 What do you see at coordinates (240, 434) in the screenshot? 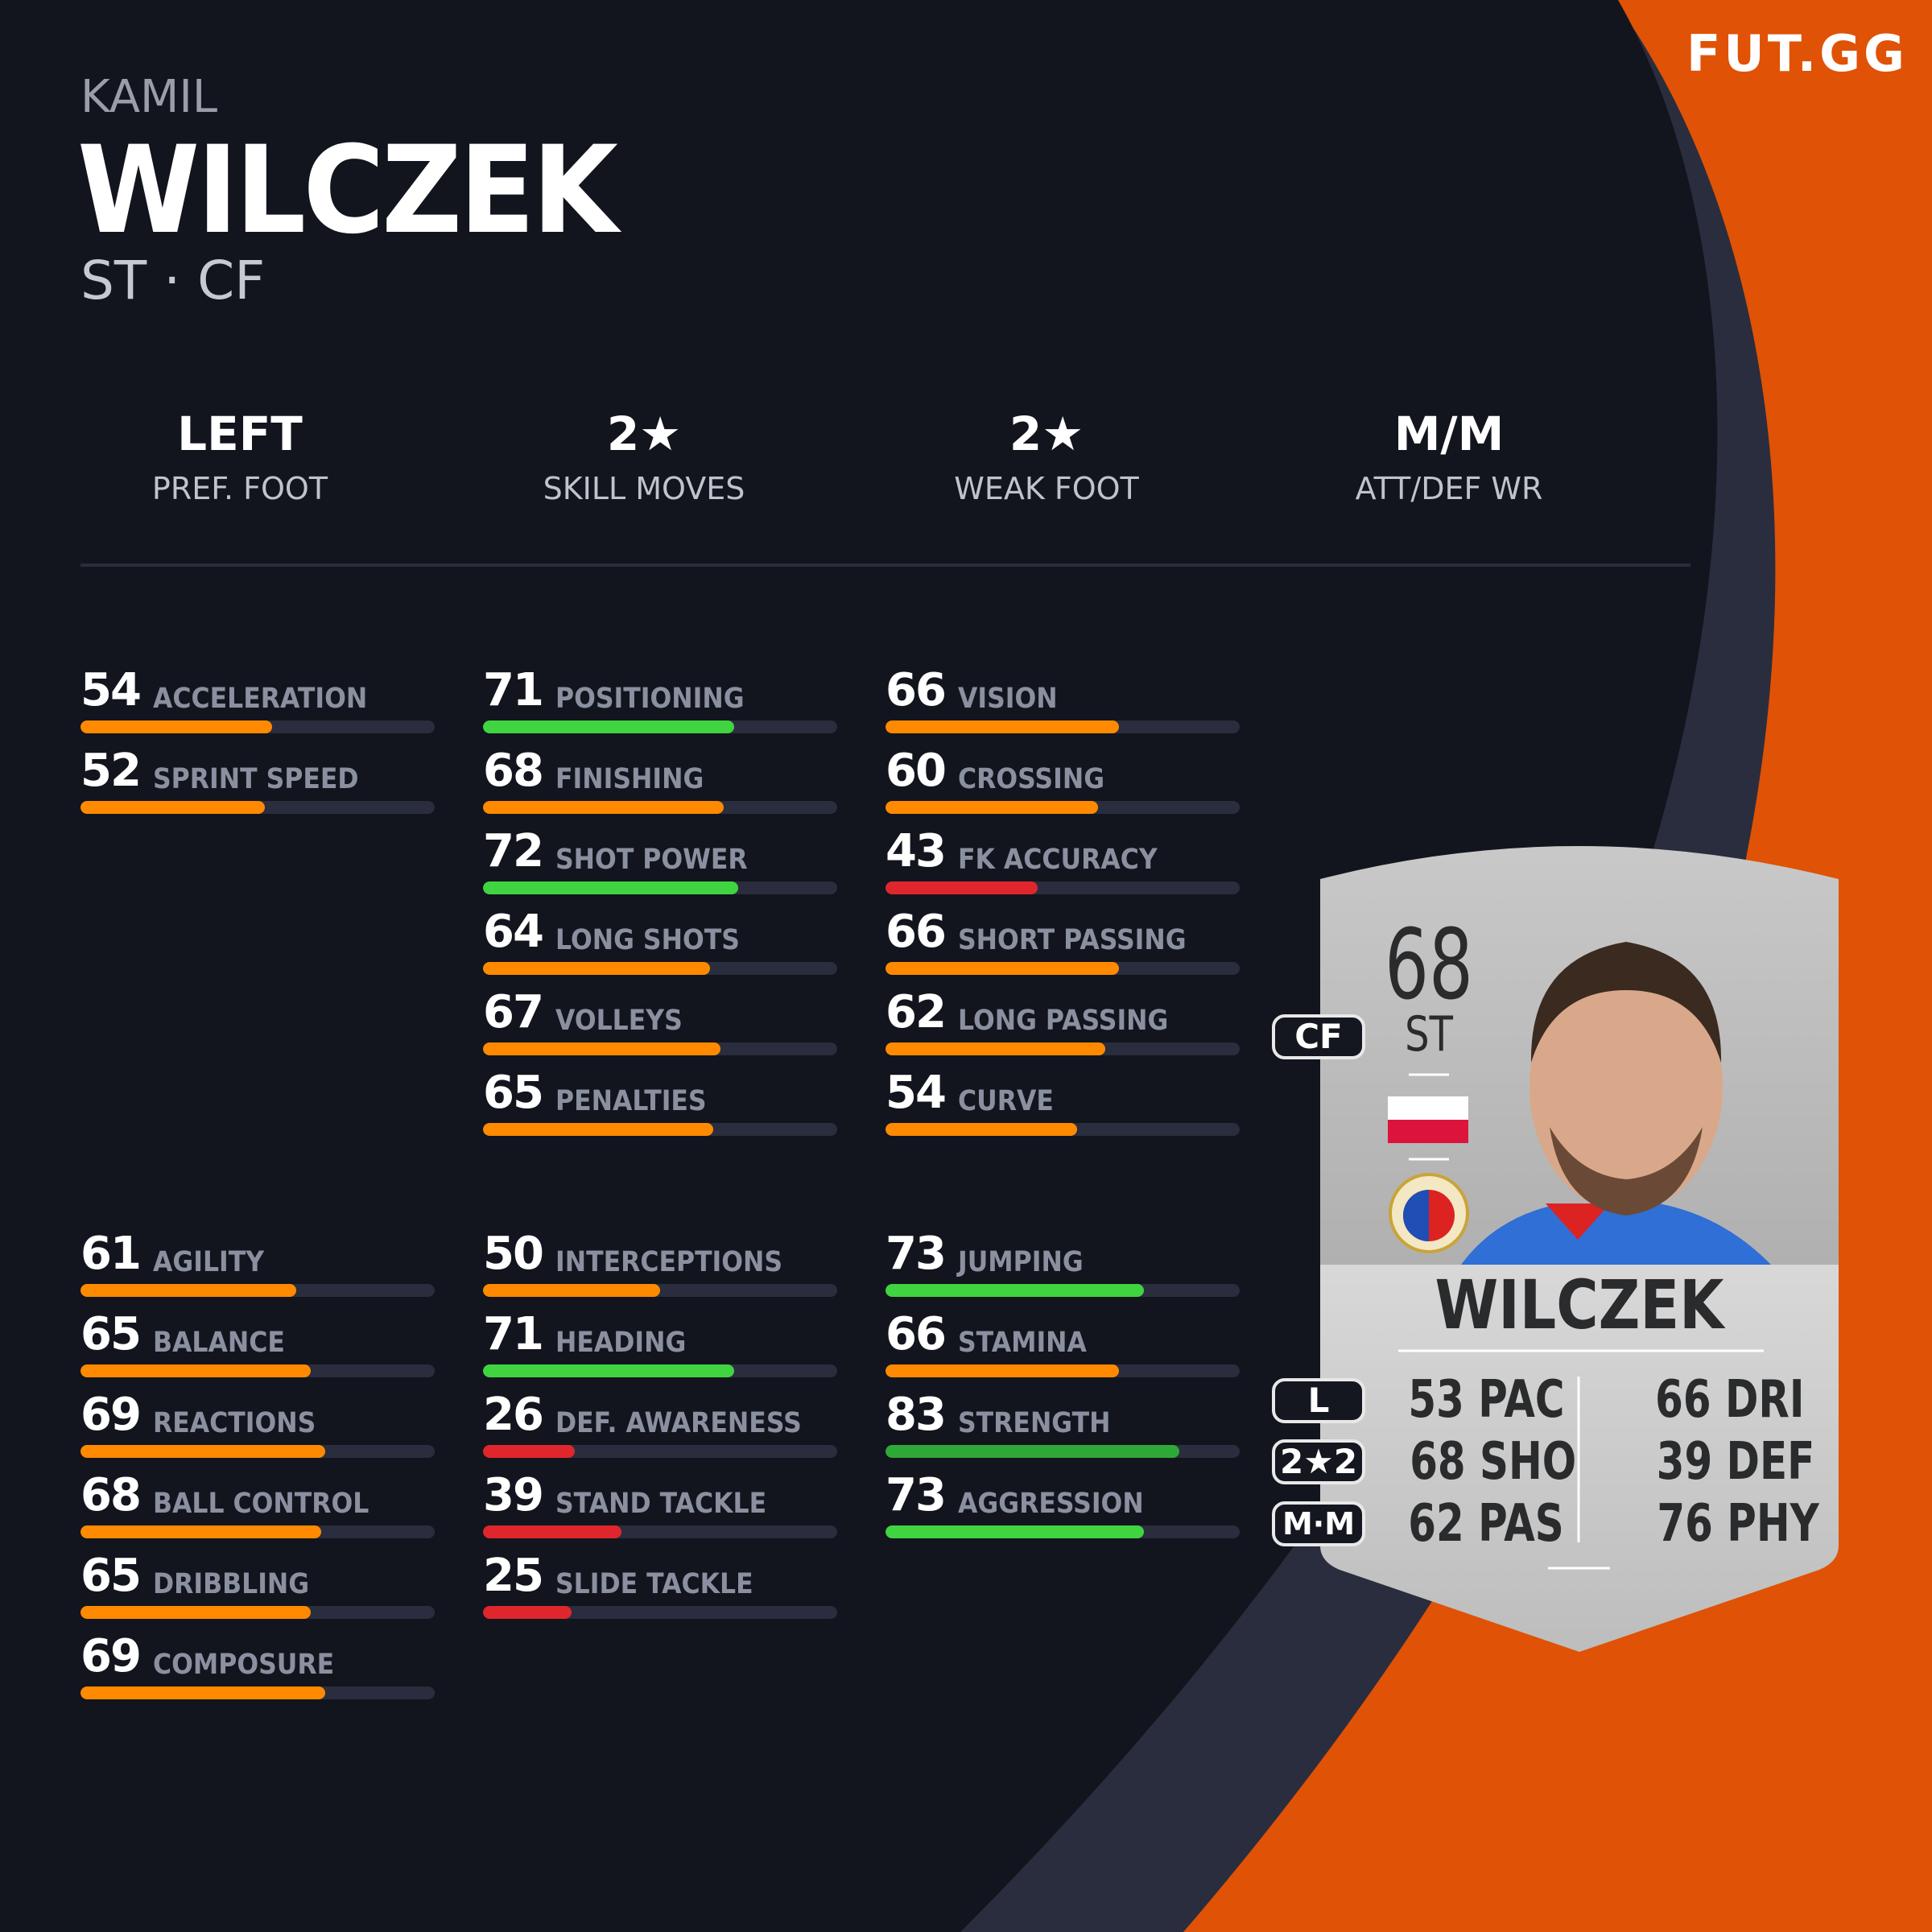
I see `info-value: LEFT` at bounding box center [240, 434].